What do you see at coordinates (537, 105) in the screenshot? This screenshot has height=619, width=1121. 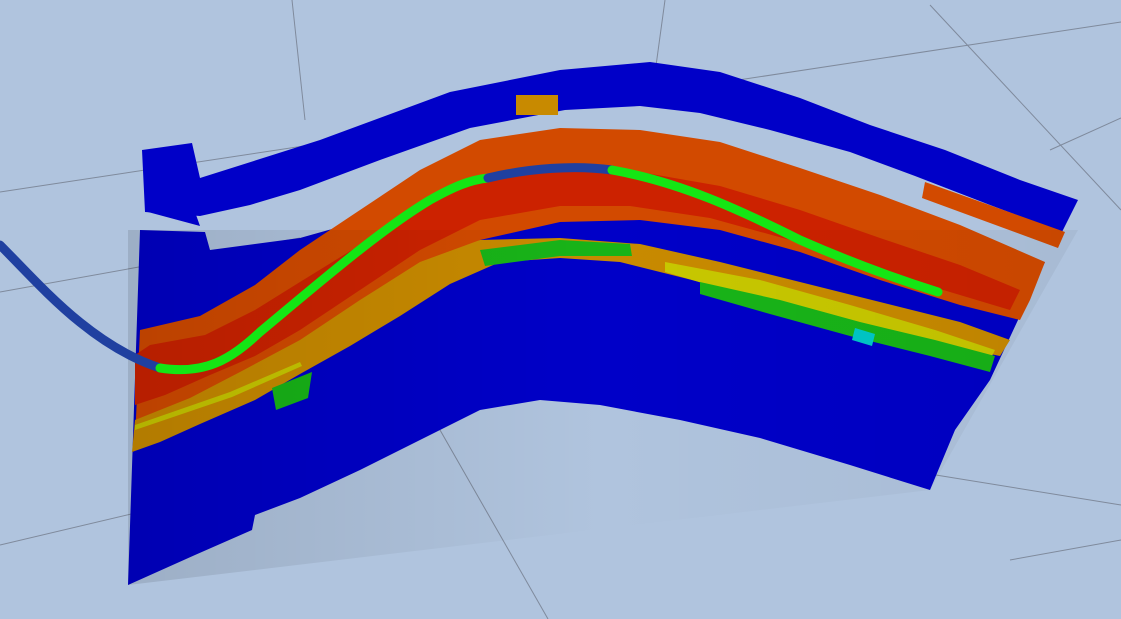 I see `upper-band-patch` at bounding box center [537, 105].